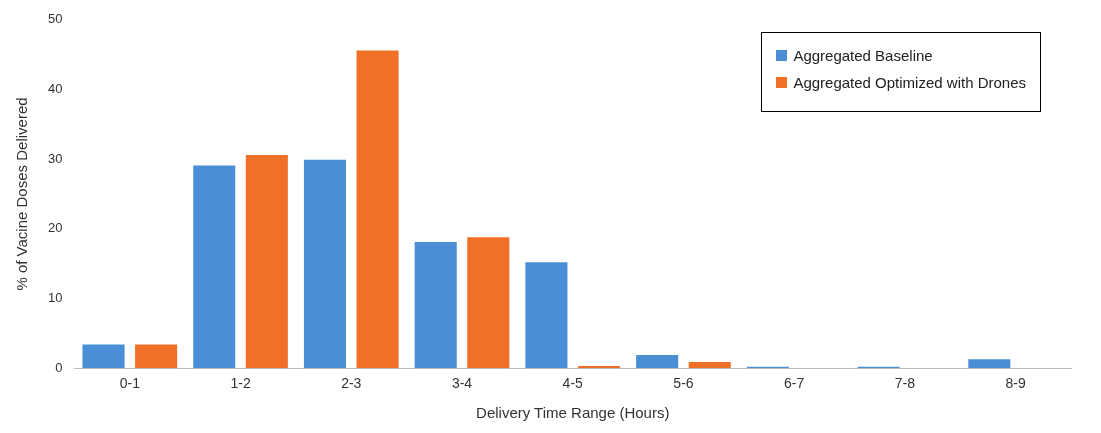 This screenshot has height=433, width=1101. What do you see at coordinates (683, 383) in the screenshot?
I see `x-tick-label: 5-6` at bounding box center [683, 383].